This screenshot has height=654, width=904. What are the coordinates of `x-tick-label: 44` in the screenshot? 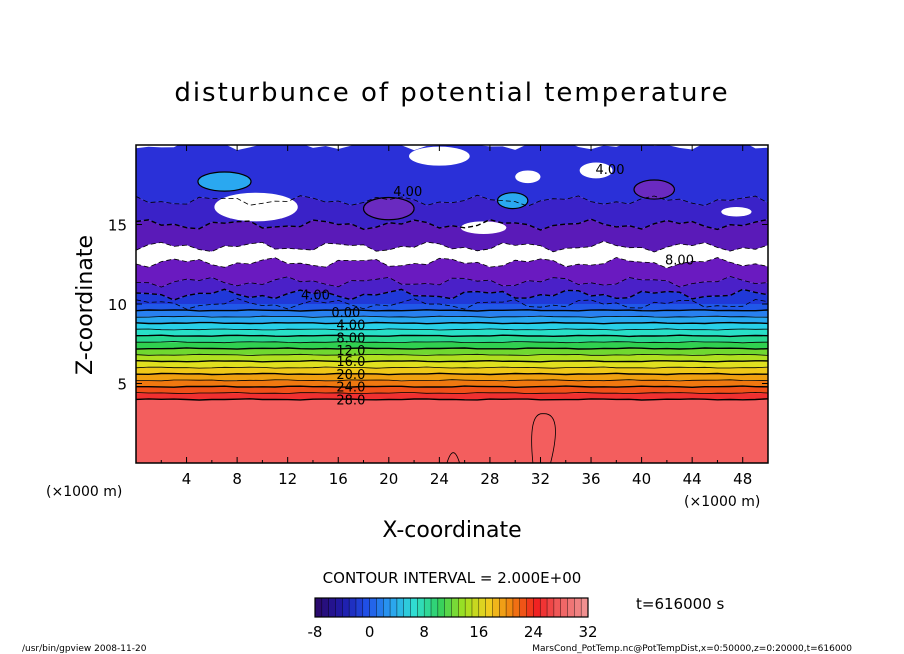 It's located at (692, 479).